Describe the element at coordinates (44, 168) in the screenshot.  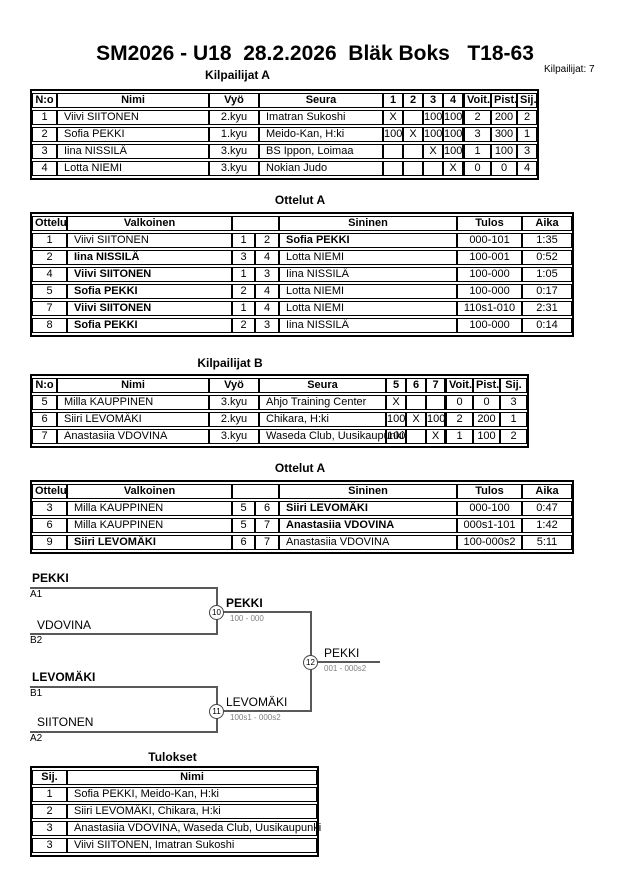
I see `cell-no: 4` at that location.